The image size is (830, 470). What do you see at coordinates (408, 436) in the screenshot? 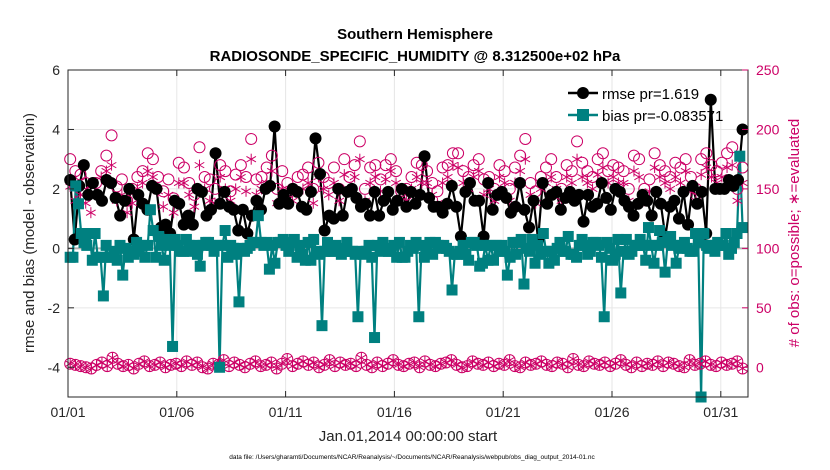
I see `x-axis-label: Jan.01,2014 00:00:00 start` at bounding box center [408, 436].